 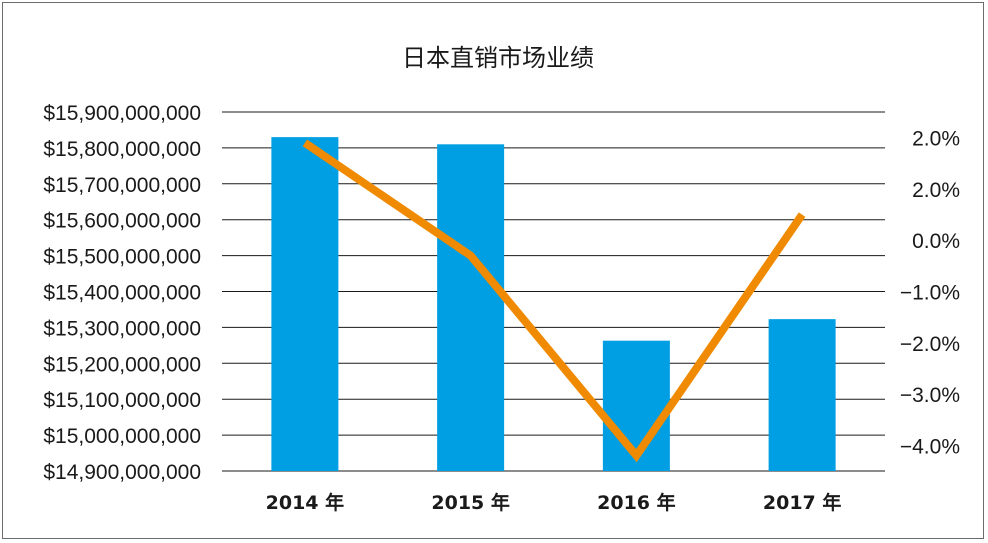 I want to click on y-left-tick-label: $14,900,000,000, so click(x=122, y=472).